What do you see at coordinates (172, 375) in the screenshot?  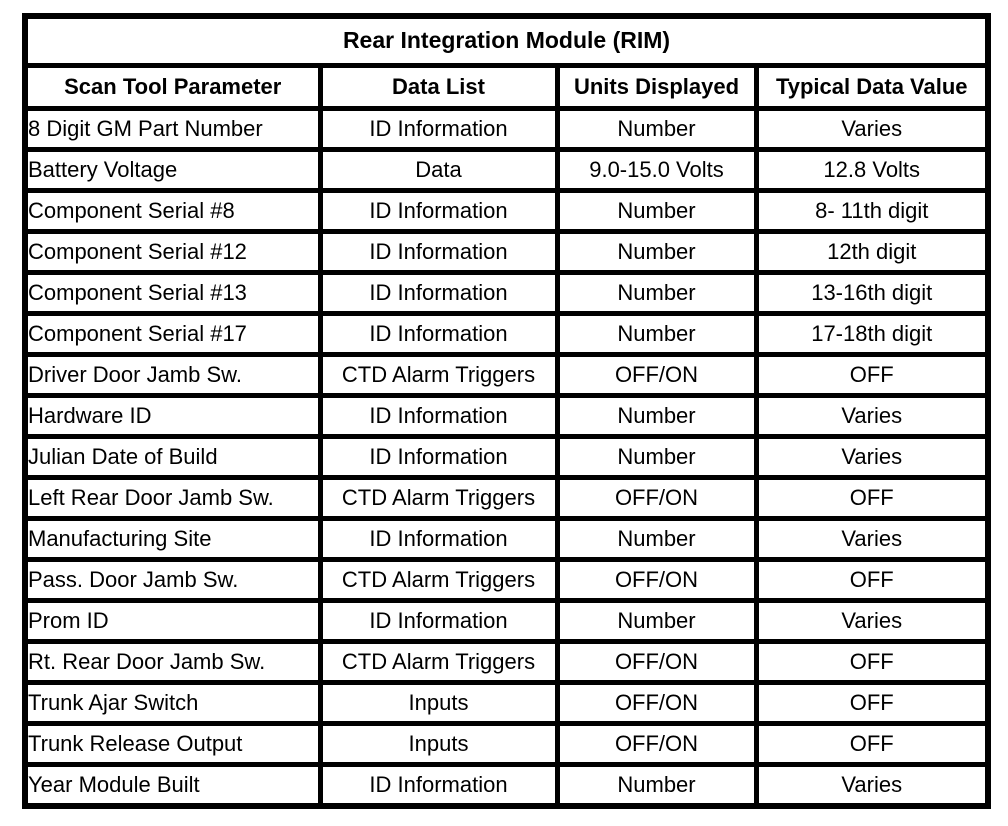 I see `parameter-cell: Driver Door Jamb Sw.` at bounding box center [172, 375].